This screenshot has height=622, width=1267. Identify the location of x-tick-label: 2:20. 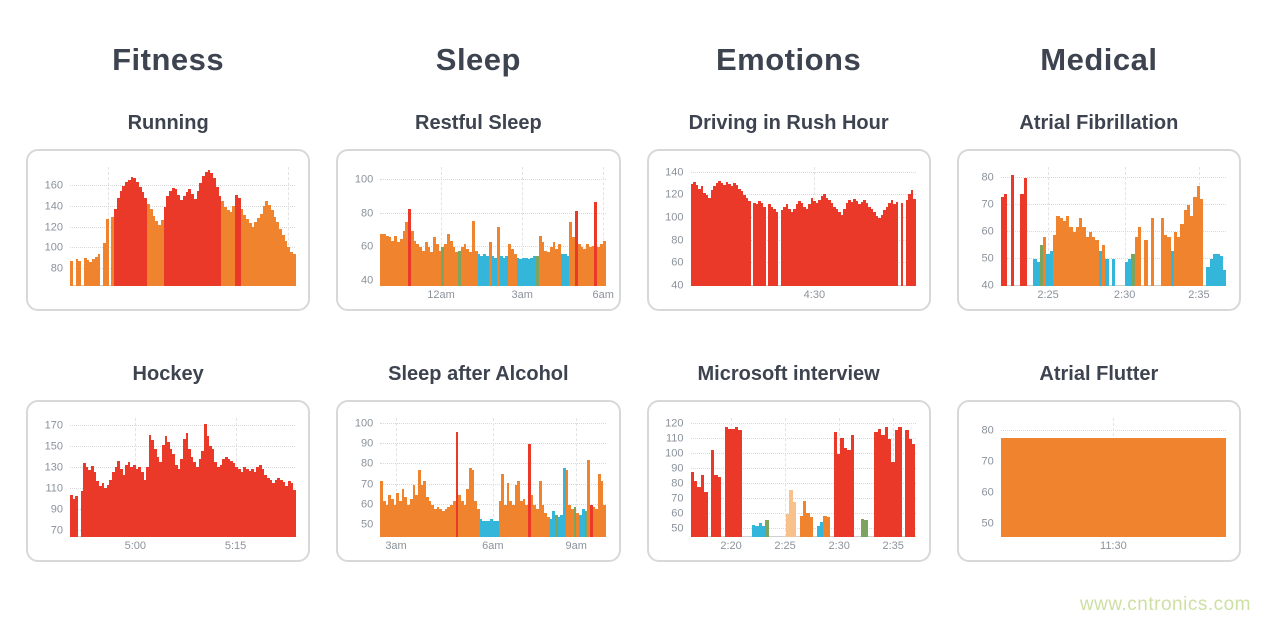
(731, 546).